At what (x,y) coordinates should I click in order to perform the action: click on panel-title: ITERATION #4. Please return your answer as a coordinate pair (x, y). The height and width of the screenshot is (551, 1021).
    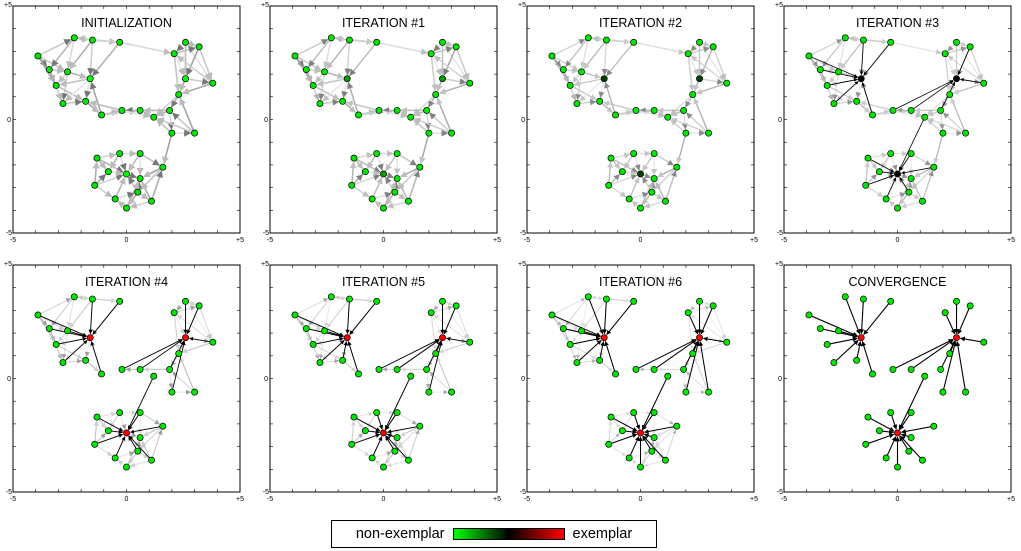
    Looking at the image, I should click on (126, 282).